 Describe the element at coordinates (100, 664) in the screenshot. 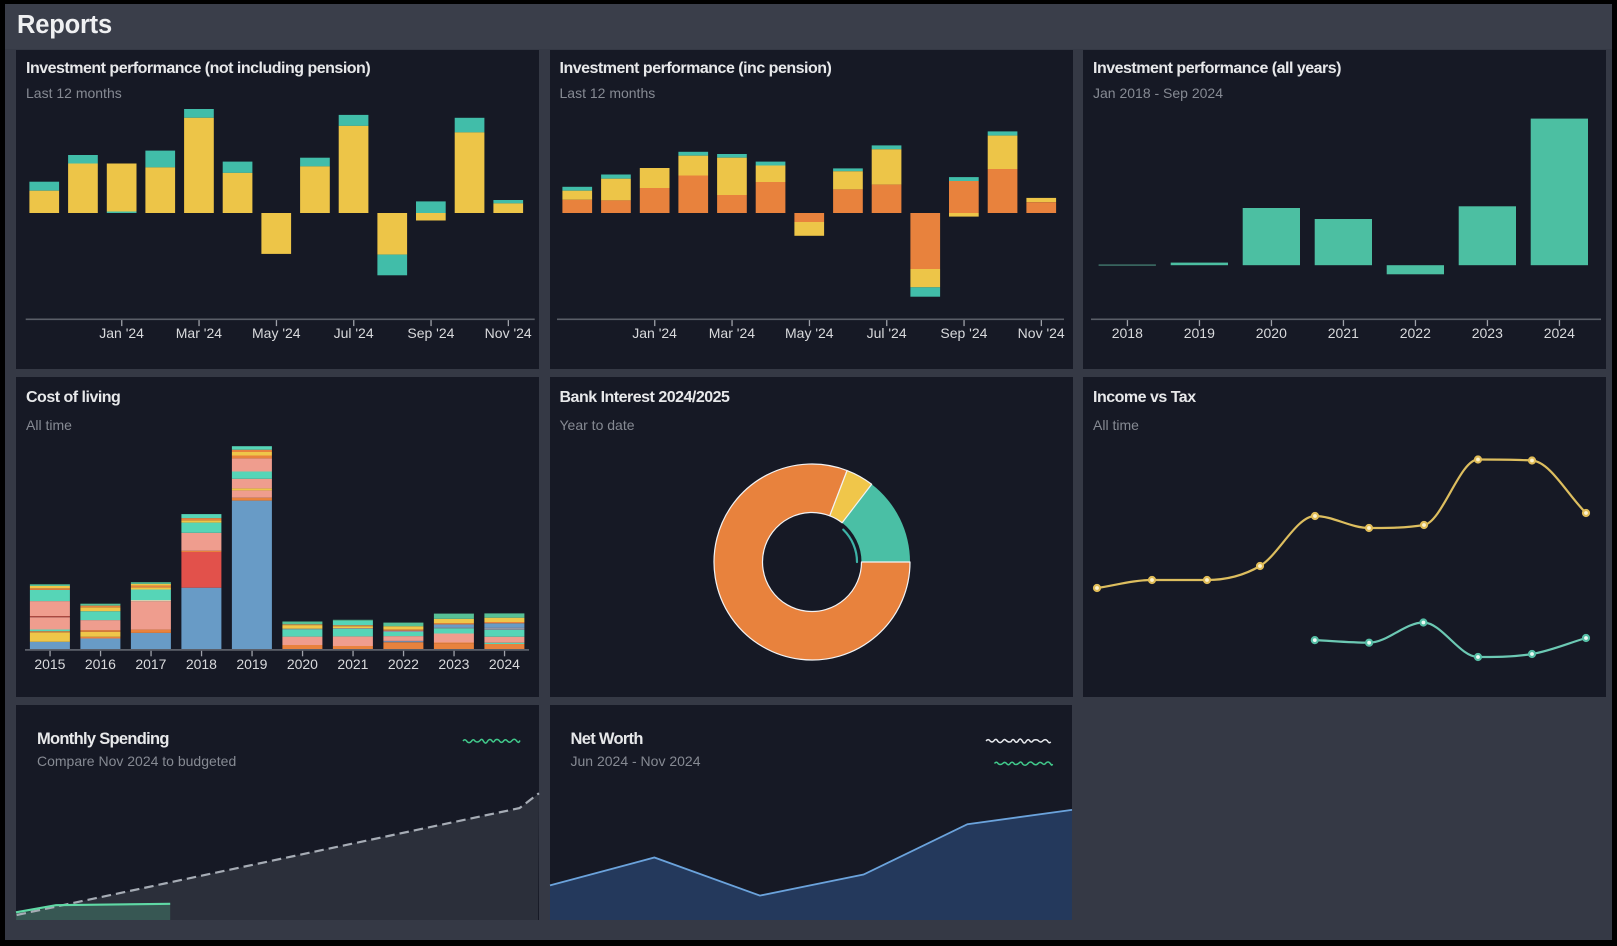

I see `svg-text: 2016` at that location.